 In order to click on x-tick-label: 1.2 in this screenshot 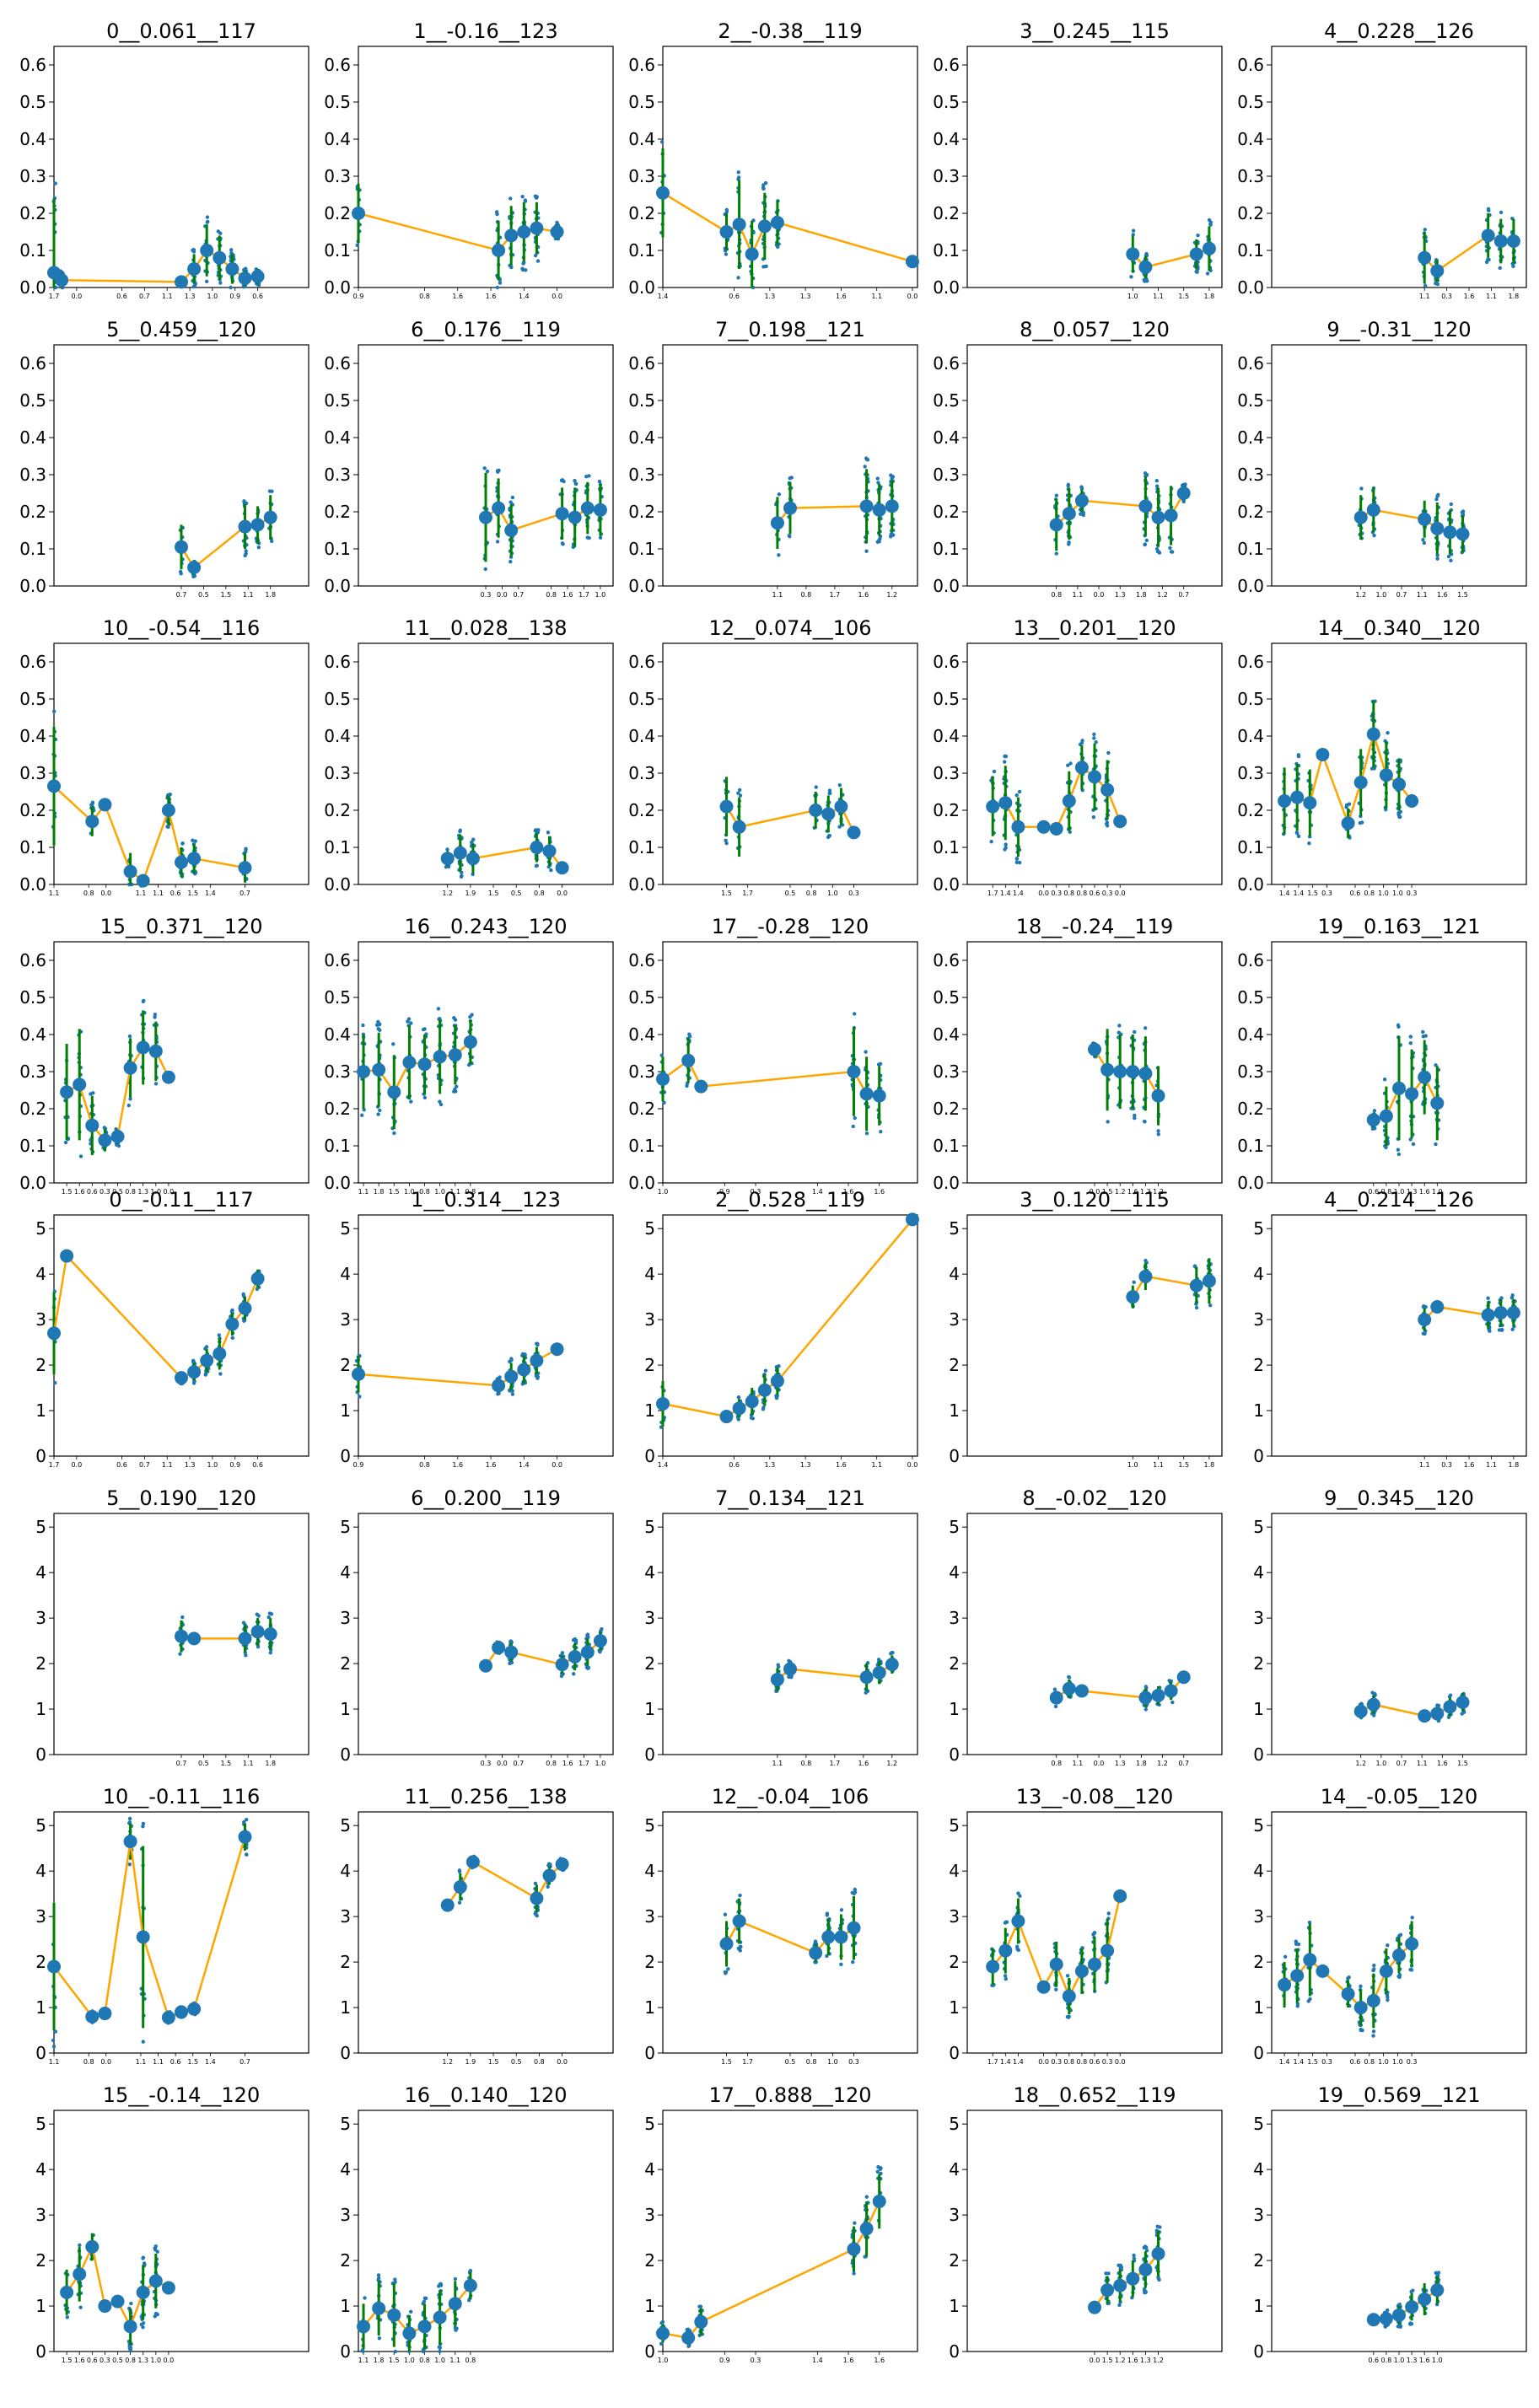, I will do `click(1361, 1763)`.